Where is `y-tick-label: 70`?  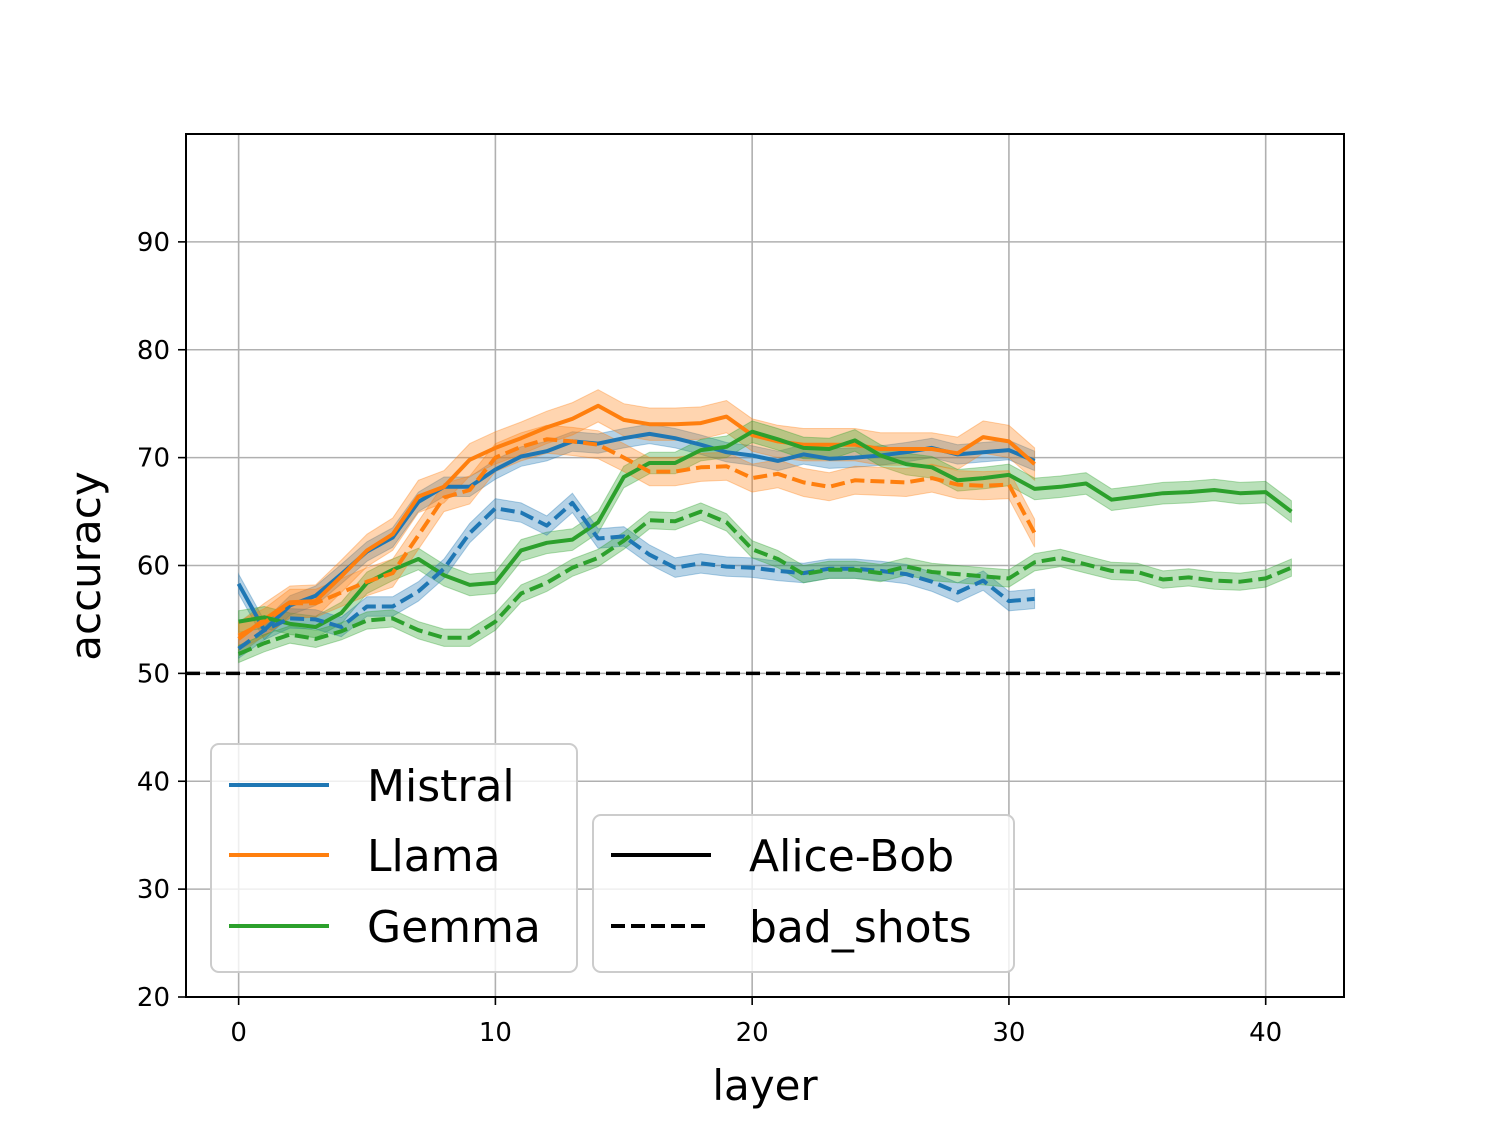
y-tick-label: 70 is located at coordinates (153, 459).